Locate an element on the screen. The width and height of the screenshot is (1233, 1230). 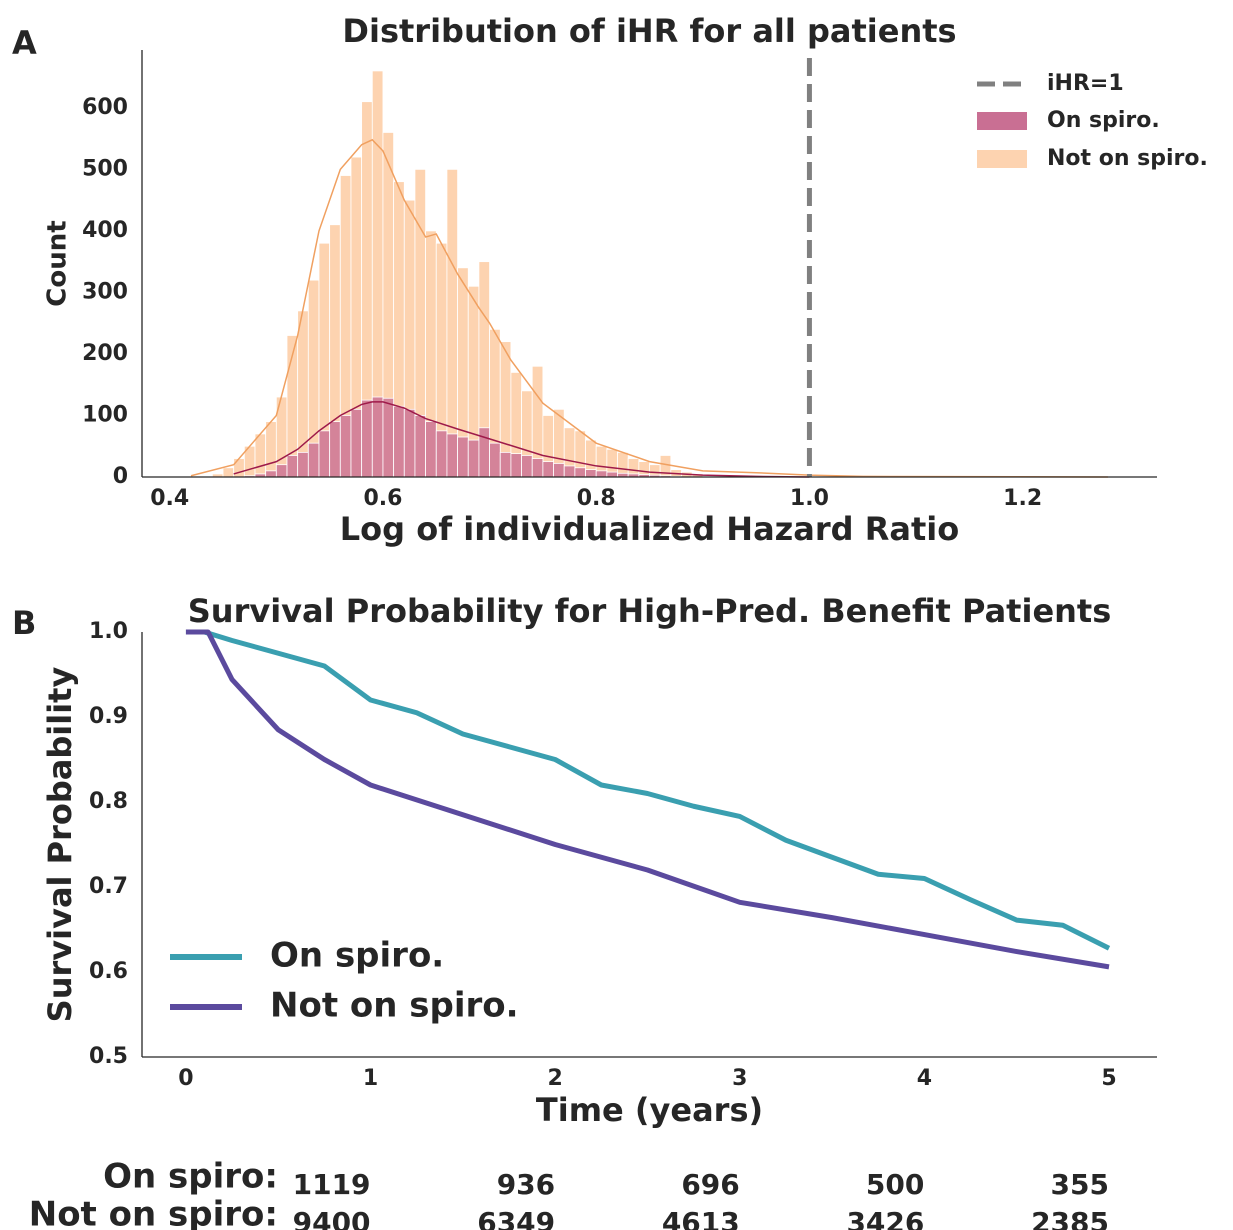
risk-count: 2385 is located at coordinates (1070, 1218).